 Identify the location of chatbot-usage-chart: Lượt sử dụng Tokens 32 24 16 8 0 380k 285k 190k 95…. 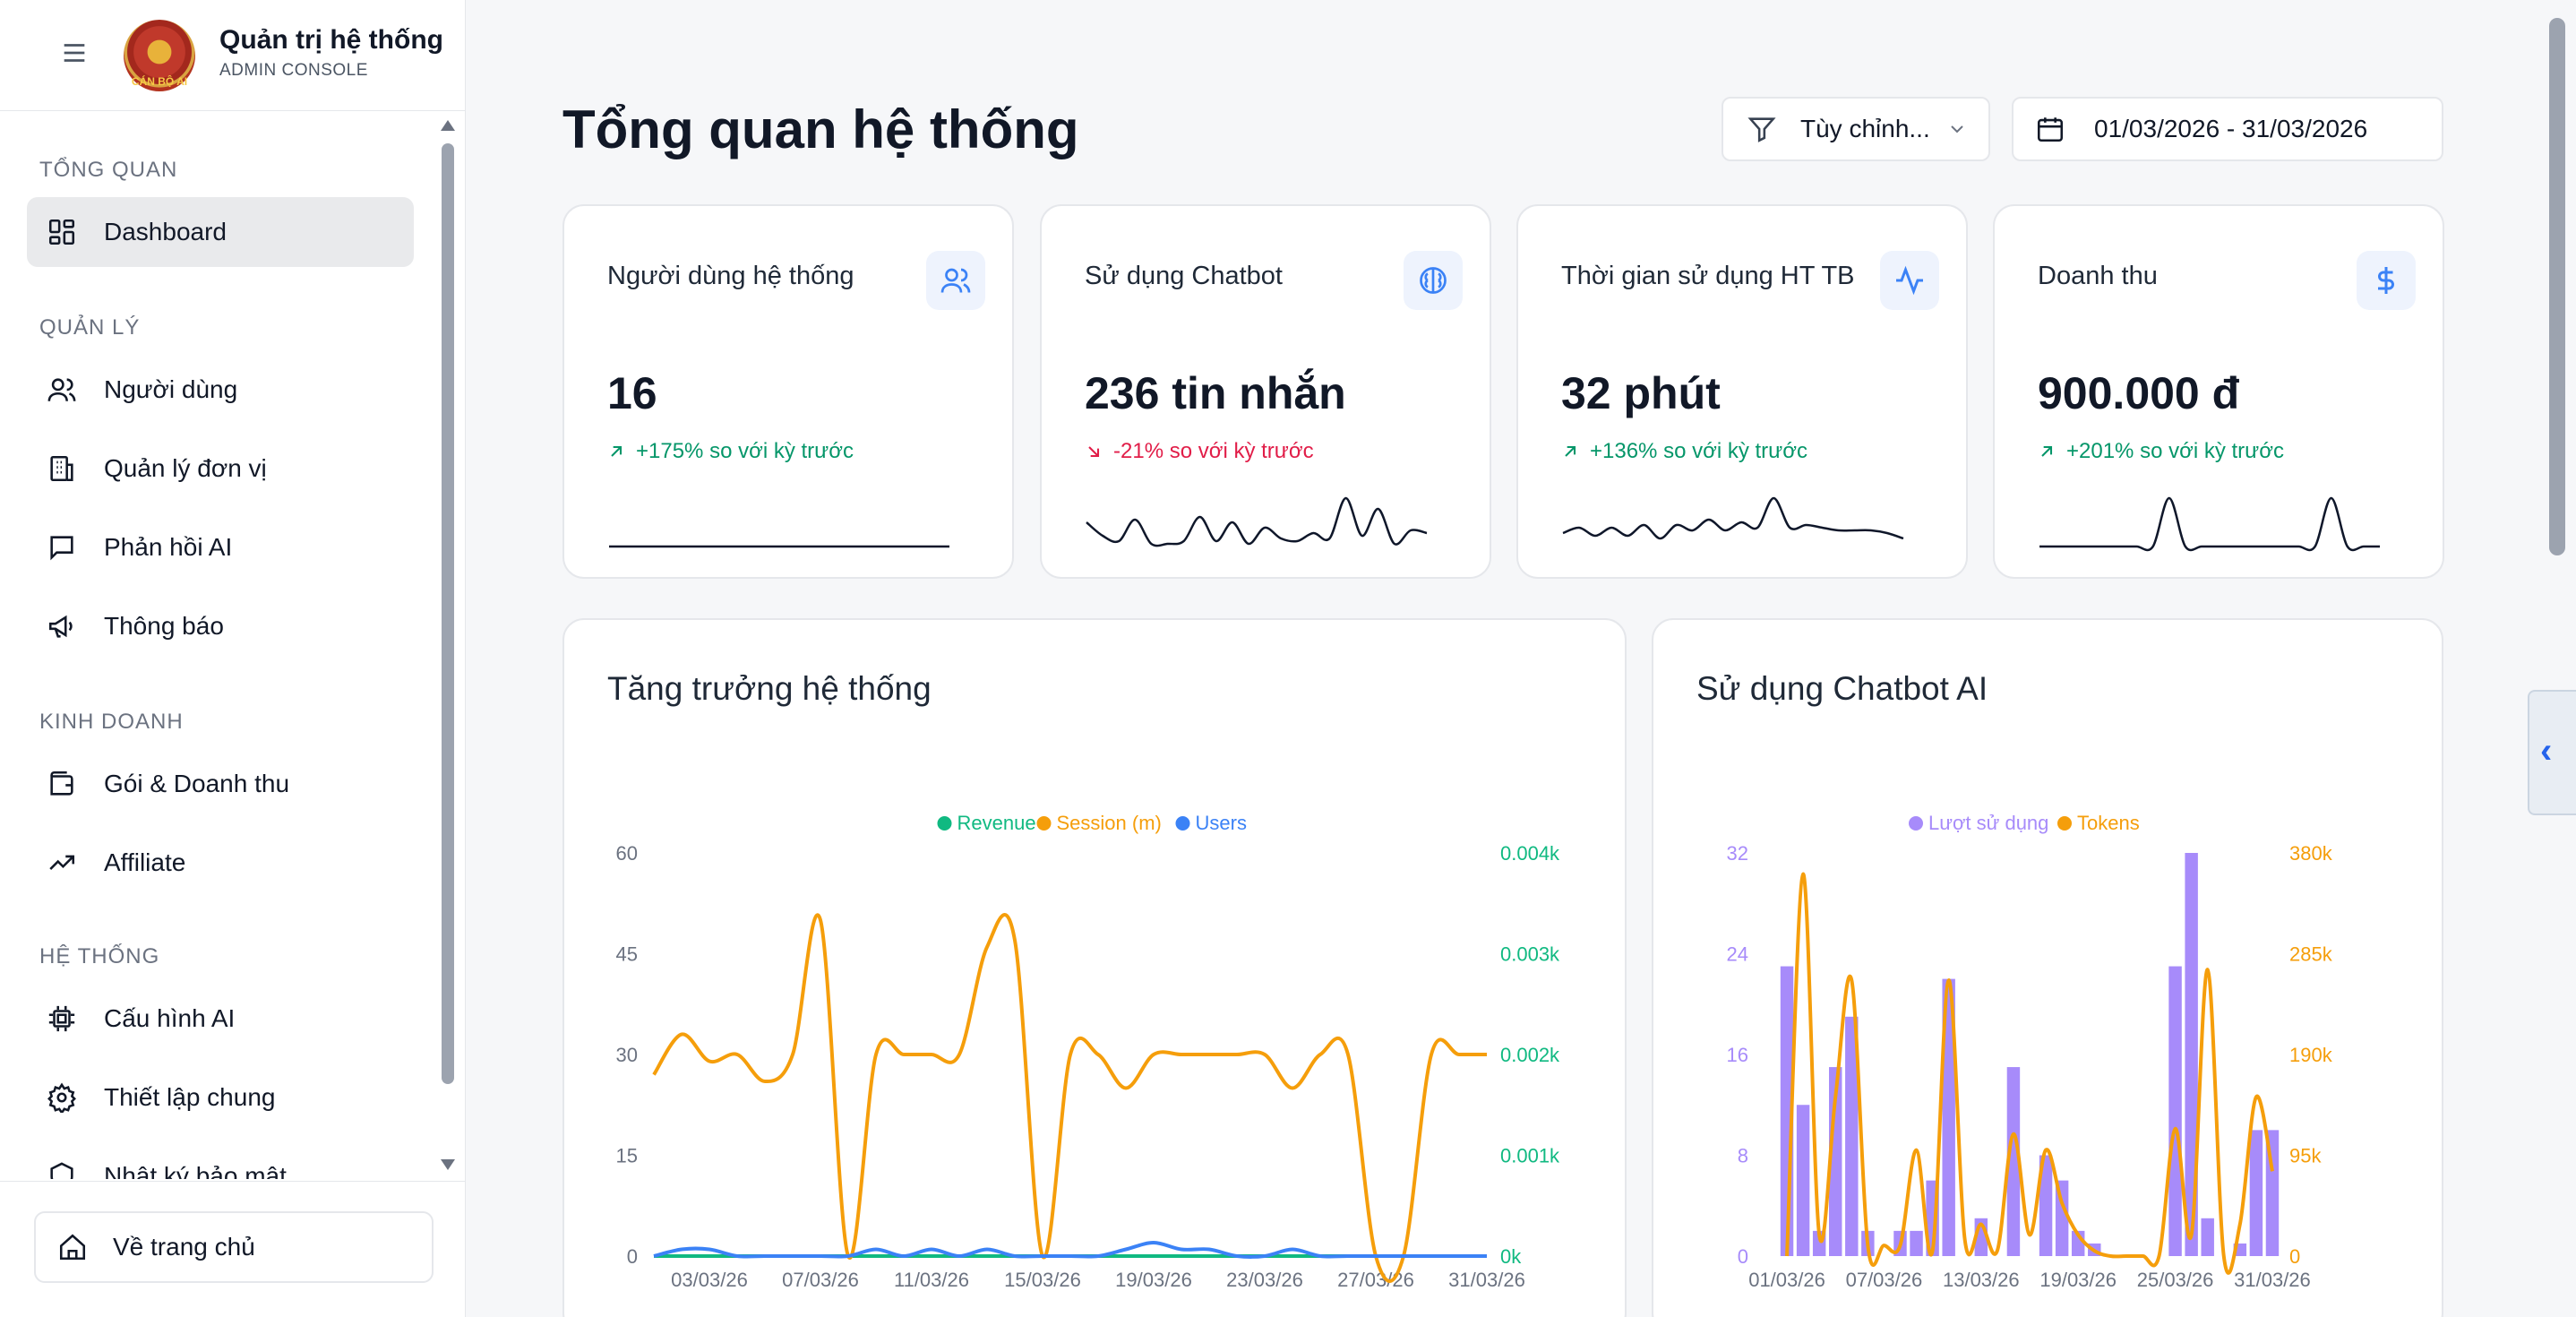
(2030, 1051).